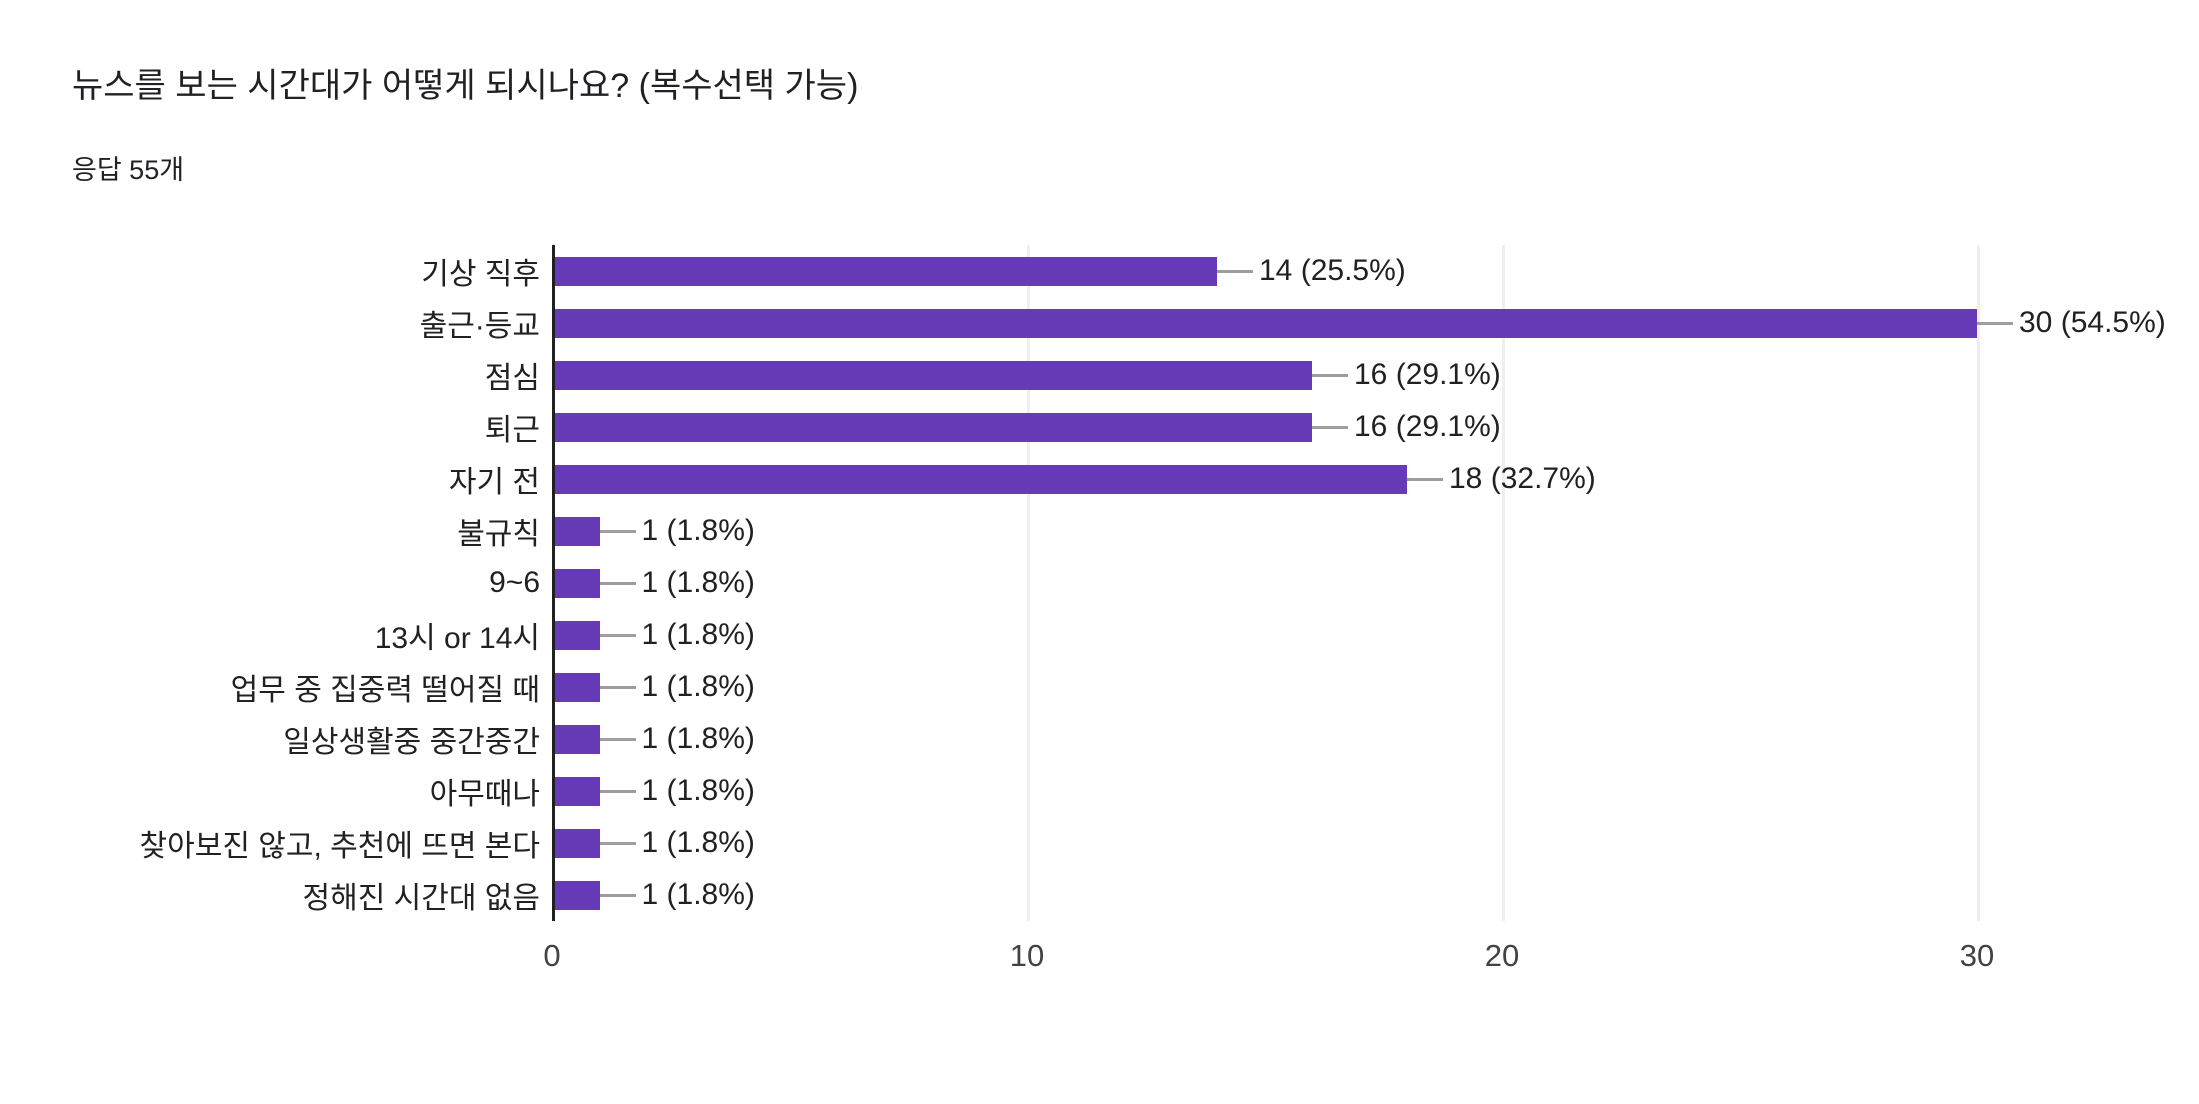 Image resolution: width=2199 pixels, height=1104 pixels. Describe the element at coordinates (1977, 955) in the screenshot. I see `x-tick: 30` at that location.